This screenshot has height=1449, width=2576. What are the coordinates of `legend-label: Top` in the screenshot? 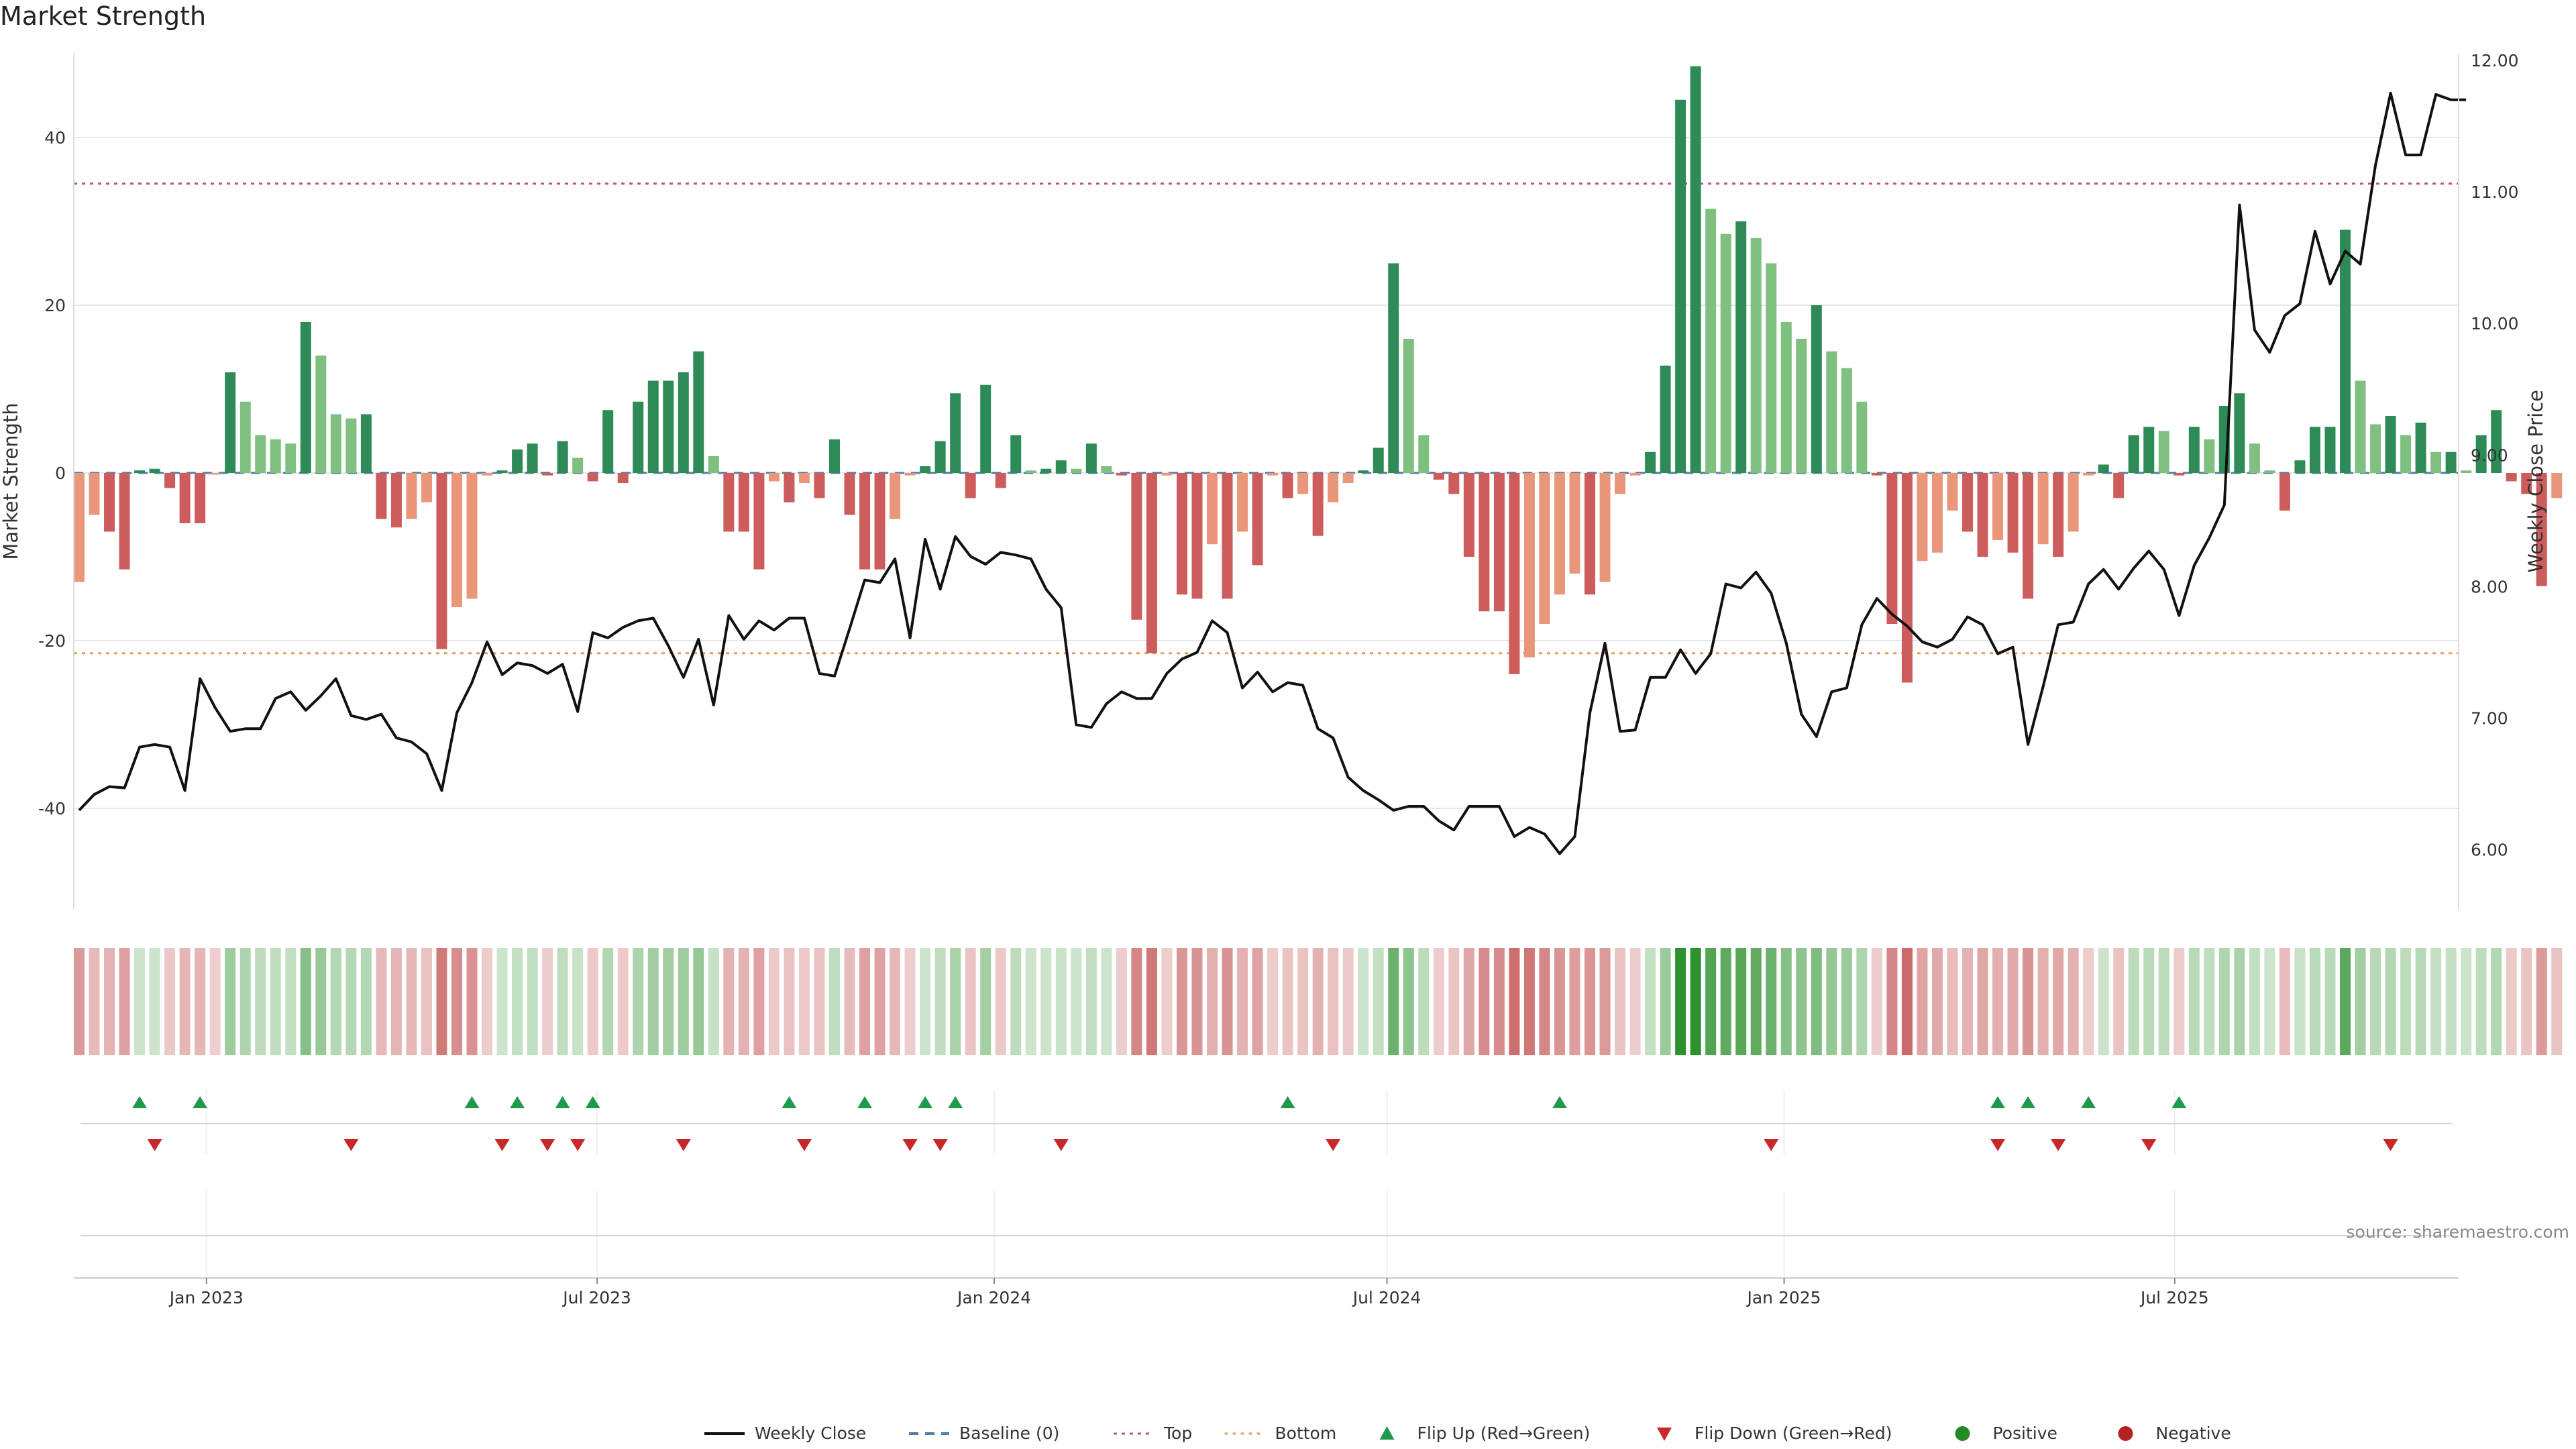 It's located at (1177, 1433).